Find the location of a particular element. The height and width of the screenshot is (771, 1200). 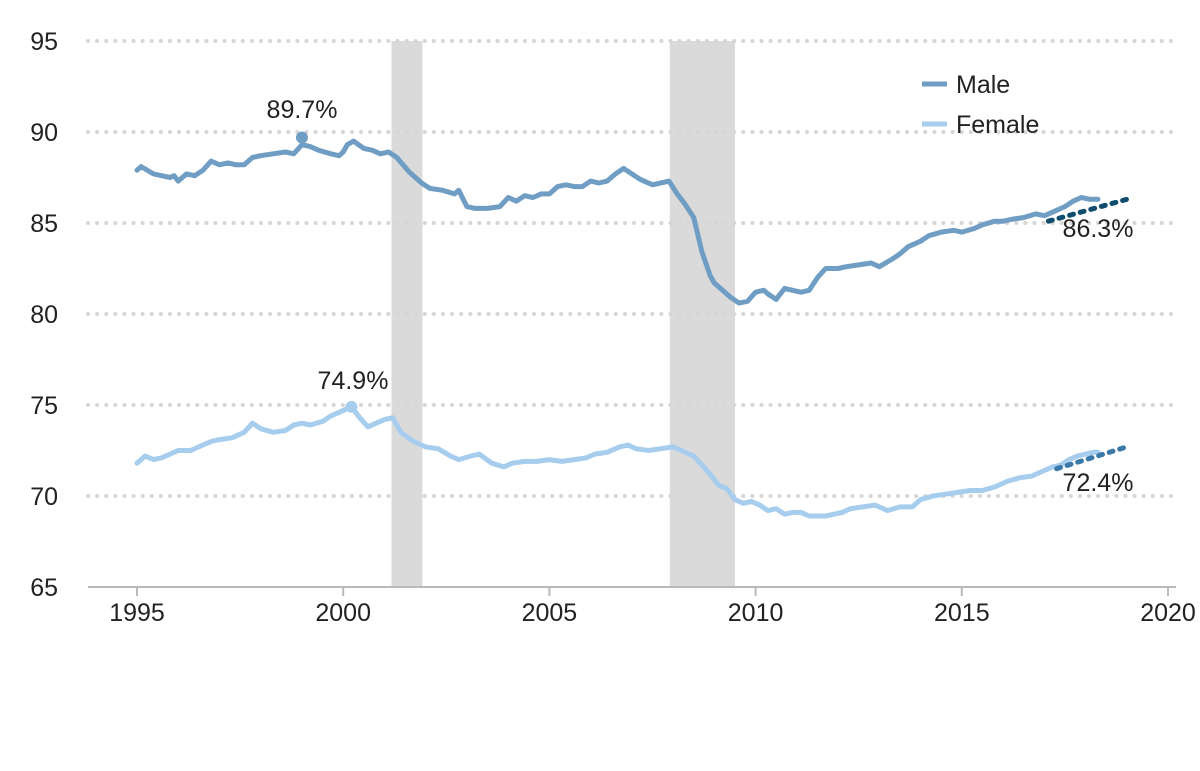

legend-label-female: Female is located at coordinates (997, 125).